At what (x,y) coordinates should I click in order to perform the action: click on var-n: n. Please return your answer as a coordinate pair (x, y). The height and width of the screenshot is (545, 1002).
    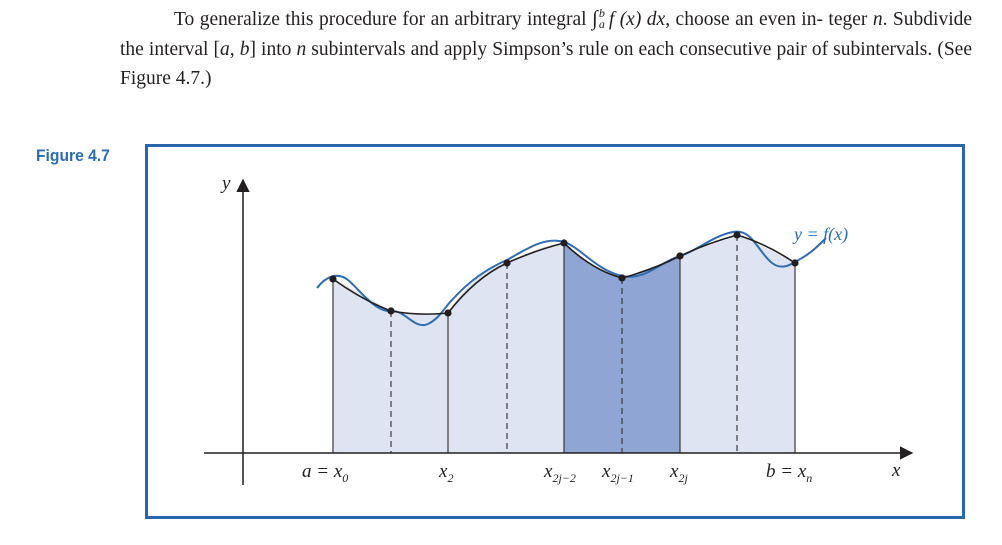
    Looking at the image, I should click on (877, 19).